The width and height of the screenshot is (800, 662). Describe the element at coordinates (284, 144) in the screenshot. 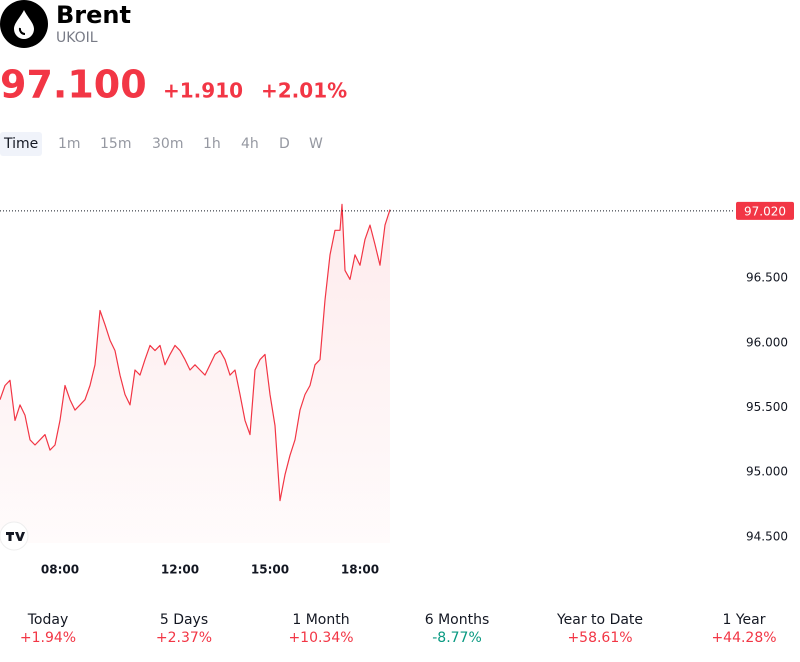

I see `timeframe-tab: D` at that location.